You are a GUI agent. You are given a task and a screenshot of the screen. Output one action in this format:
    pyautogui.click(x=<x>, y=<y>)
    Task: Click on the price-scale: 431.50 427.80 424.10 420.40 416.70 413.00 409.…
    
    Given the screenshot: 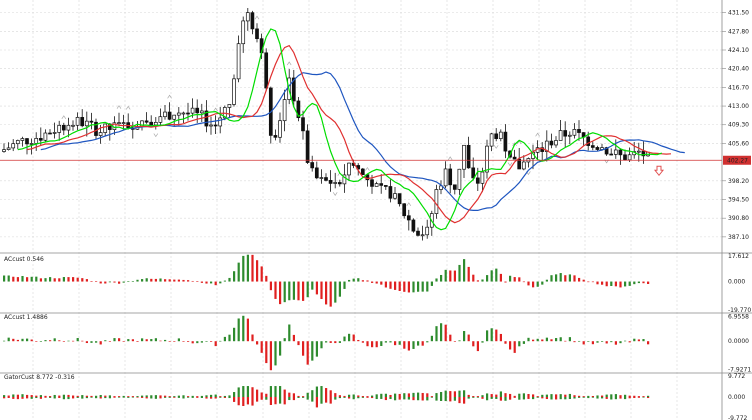 What is the action you would take?
    pyautogui.click(x=736, y=210)
    